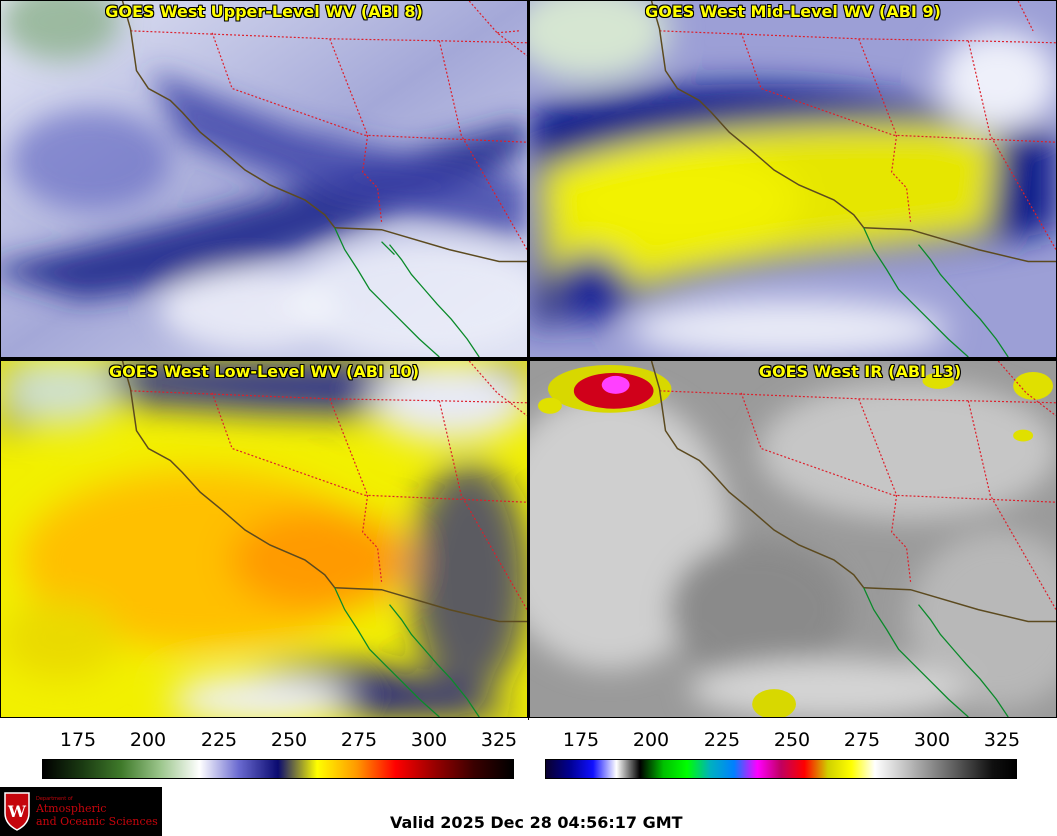 The width and height of the screenshot is (1057, 836). Describe the element at coordinates (97, 821) in the screenshot. I see `logo-name-line2: and Oceanic Sciences` at that location.